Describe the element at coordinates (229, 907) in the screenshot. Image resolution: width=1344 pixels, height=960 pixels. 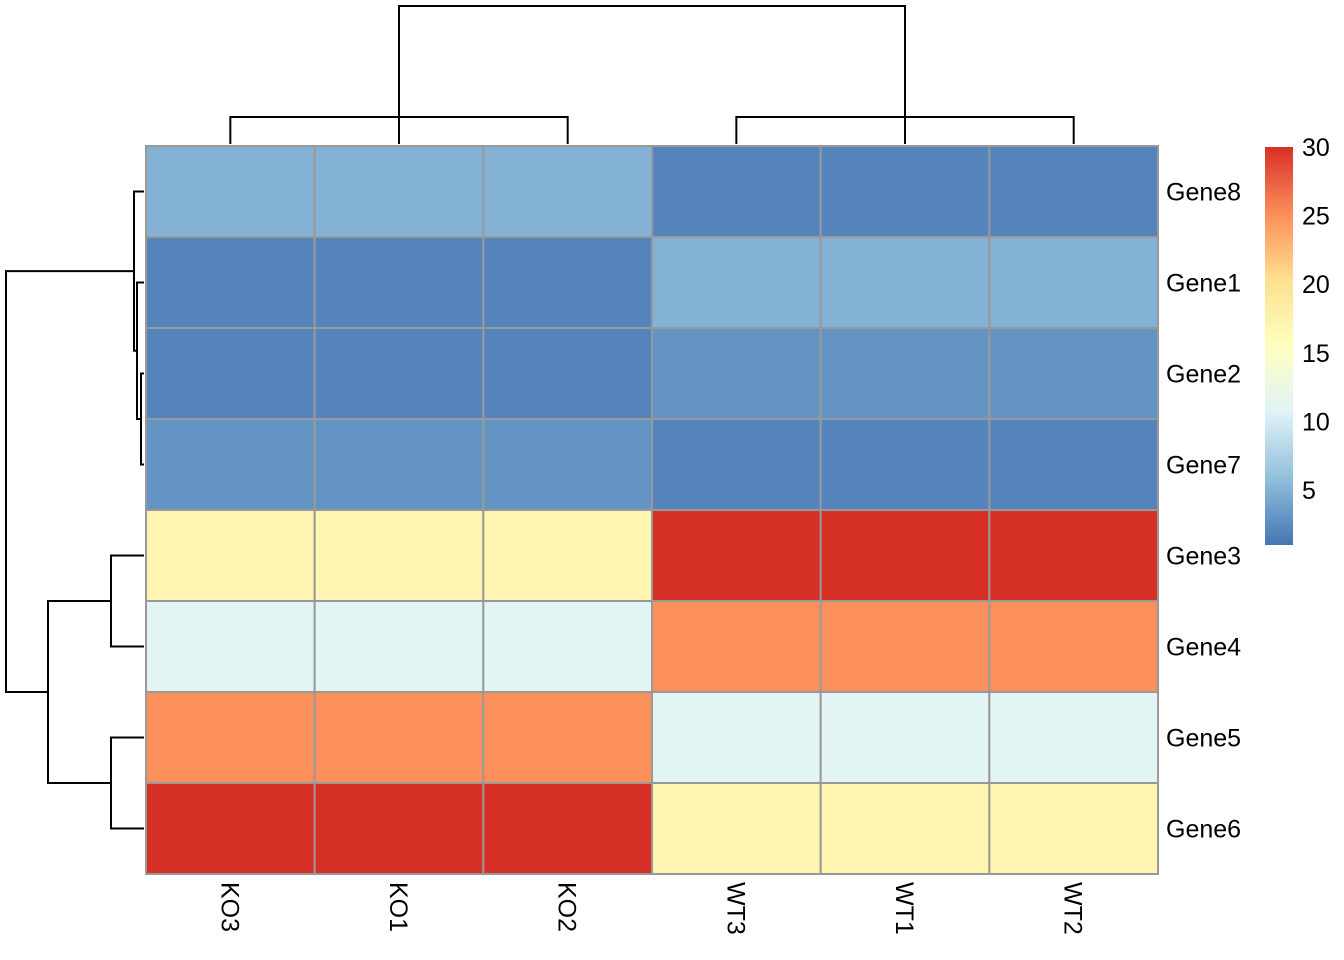
I see `column-label: KO3` at that location.